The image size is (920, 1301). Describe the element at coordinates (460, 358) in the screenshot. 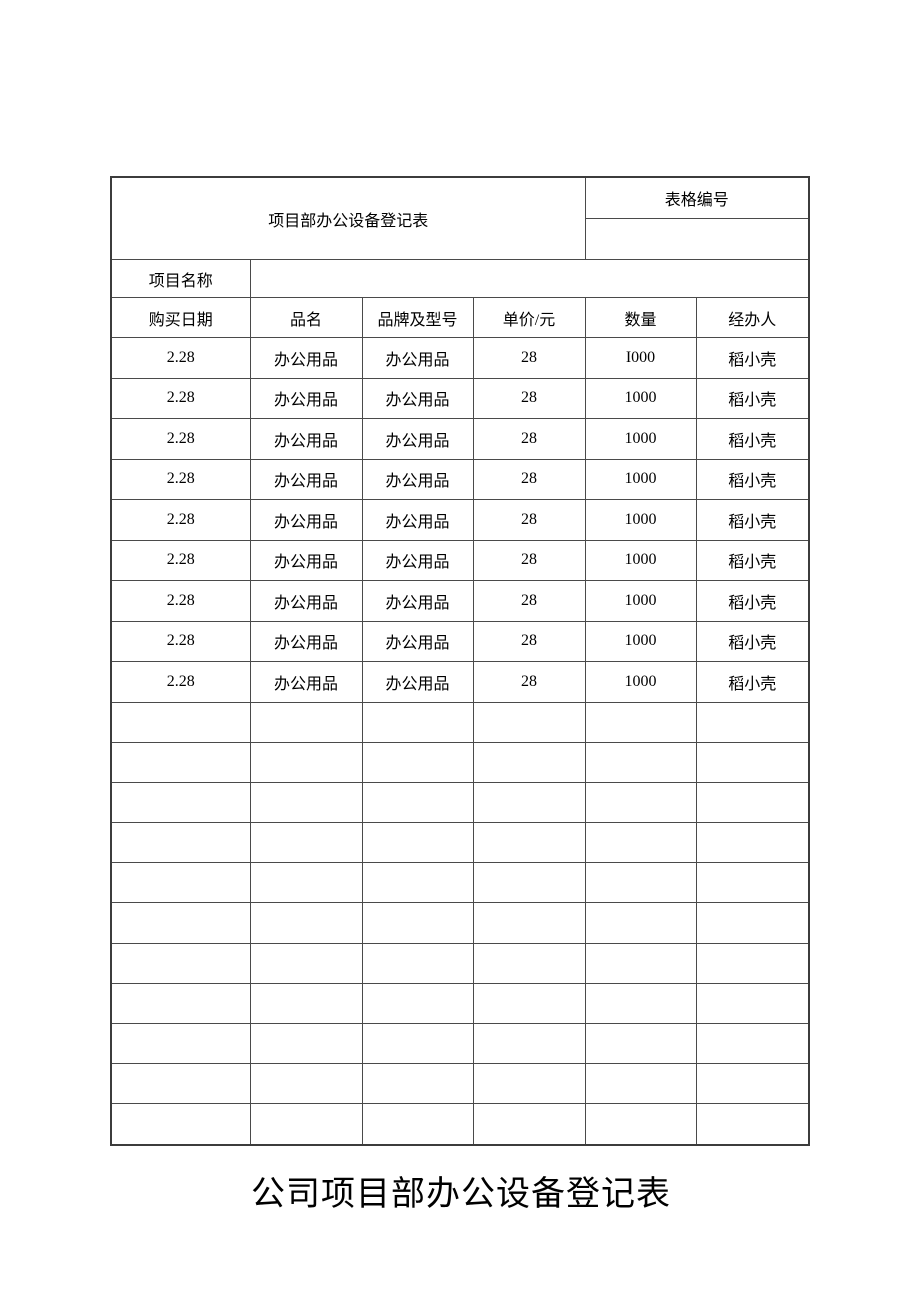

I see `table-row: 2.28 办公用品 办公用品 28 I000 稻小壳` at that location.